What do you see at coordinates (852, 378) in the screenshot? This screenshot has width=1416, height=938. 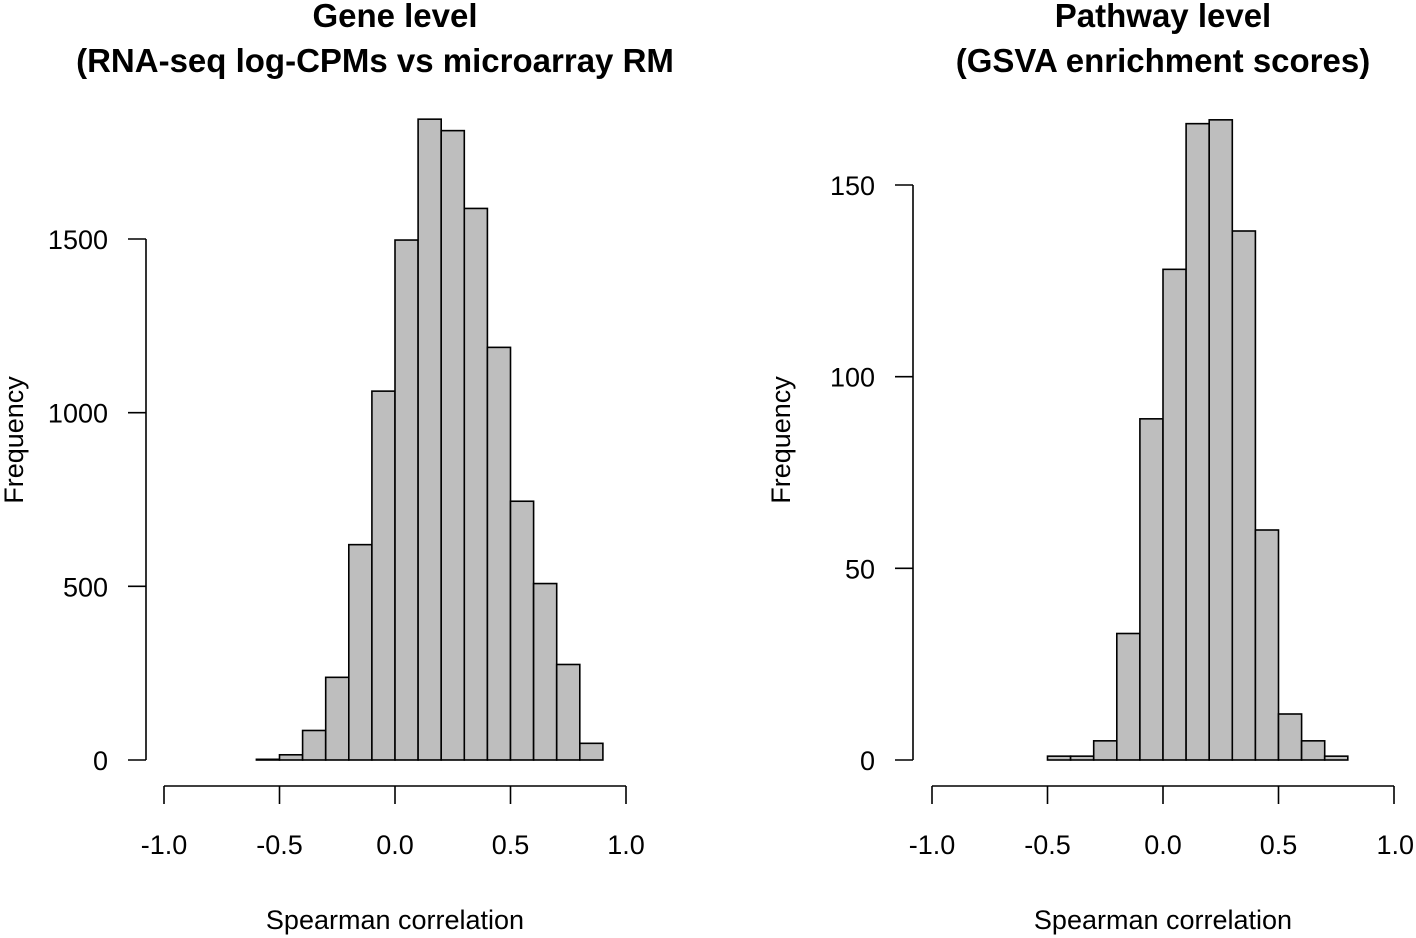 I see `pathway-level-y-tick-label: 100` at bounding box center [852, 378].